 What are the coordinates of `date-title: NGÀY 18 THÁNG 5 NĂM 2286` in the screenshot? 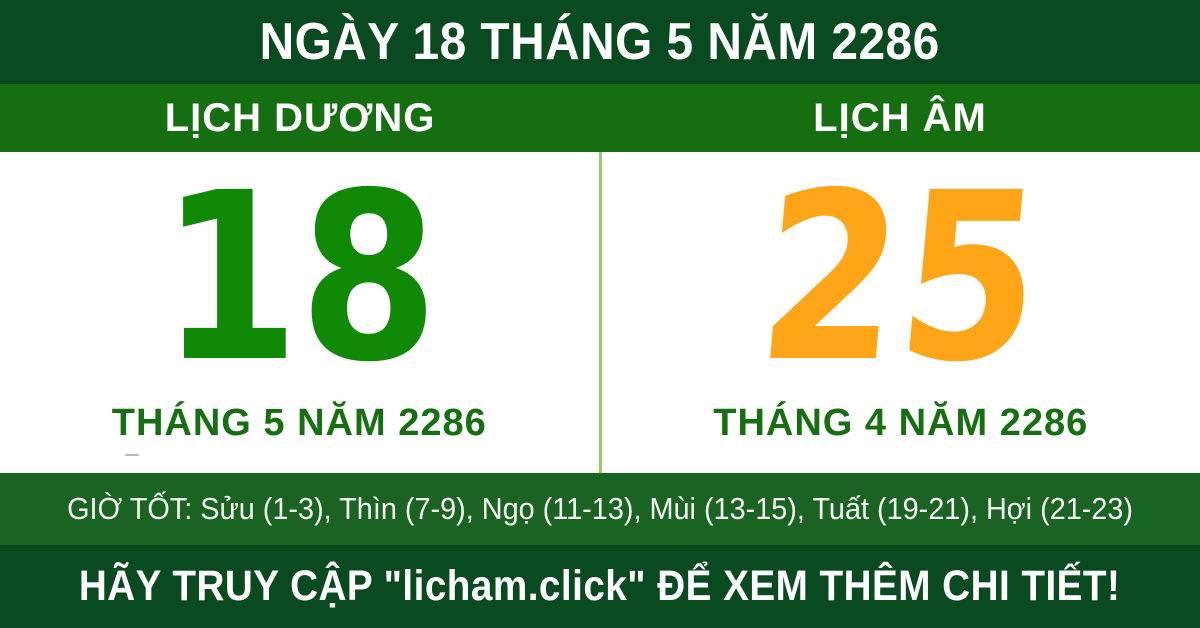 It's located at (600, 42).